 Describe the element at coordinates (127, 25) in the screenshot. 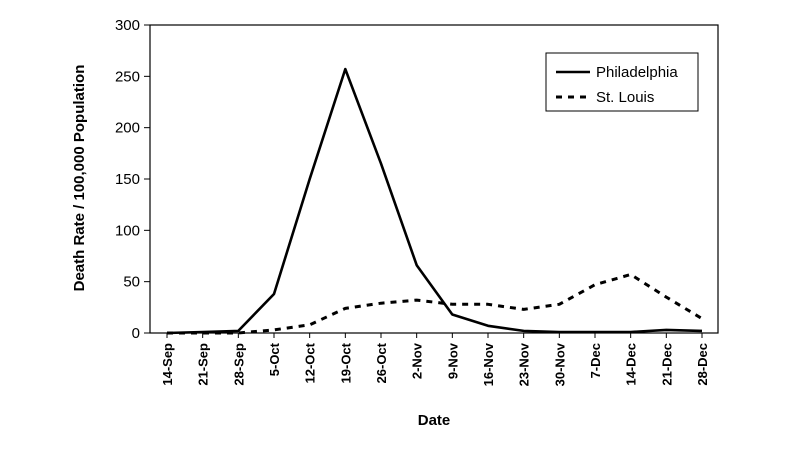

I see `y-tick-label: 300` at that location.